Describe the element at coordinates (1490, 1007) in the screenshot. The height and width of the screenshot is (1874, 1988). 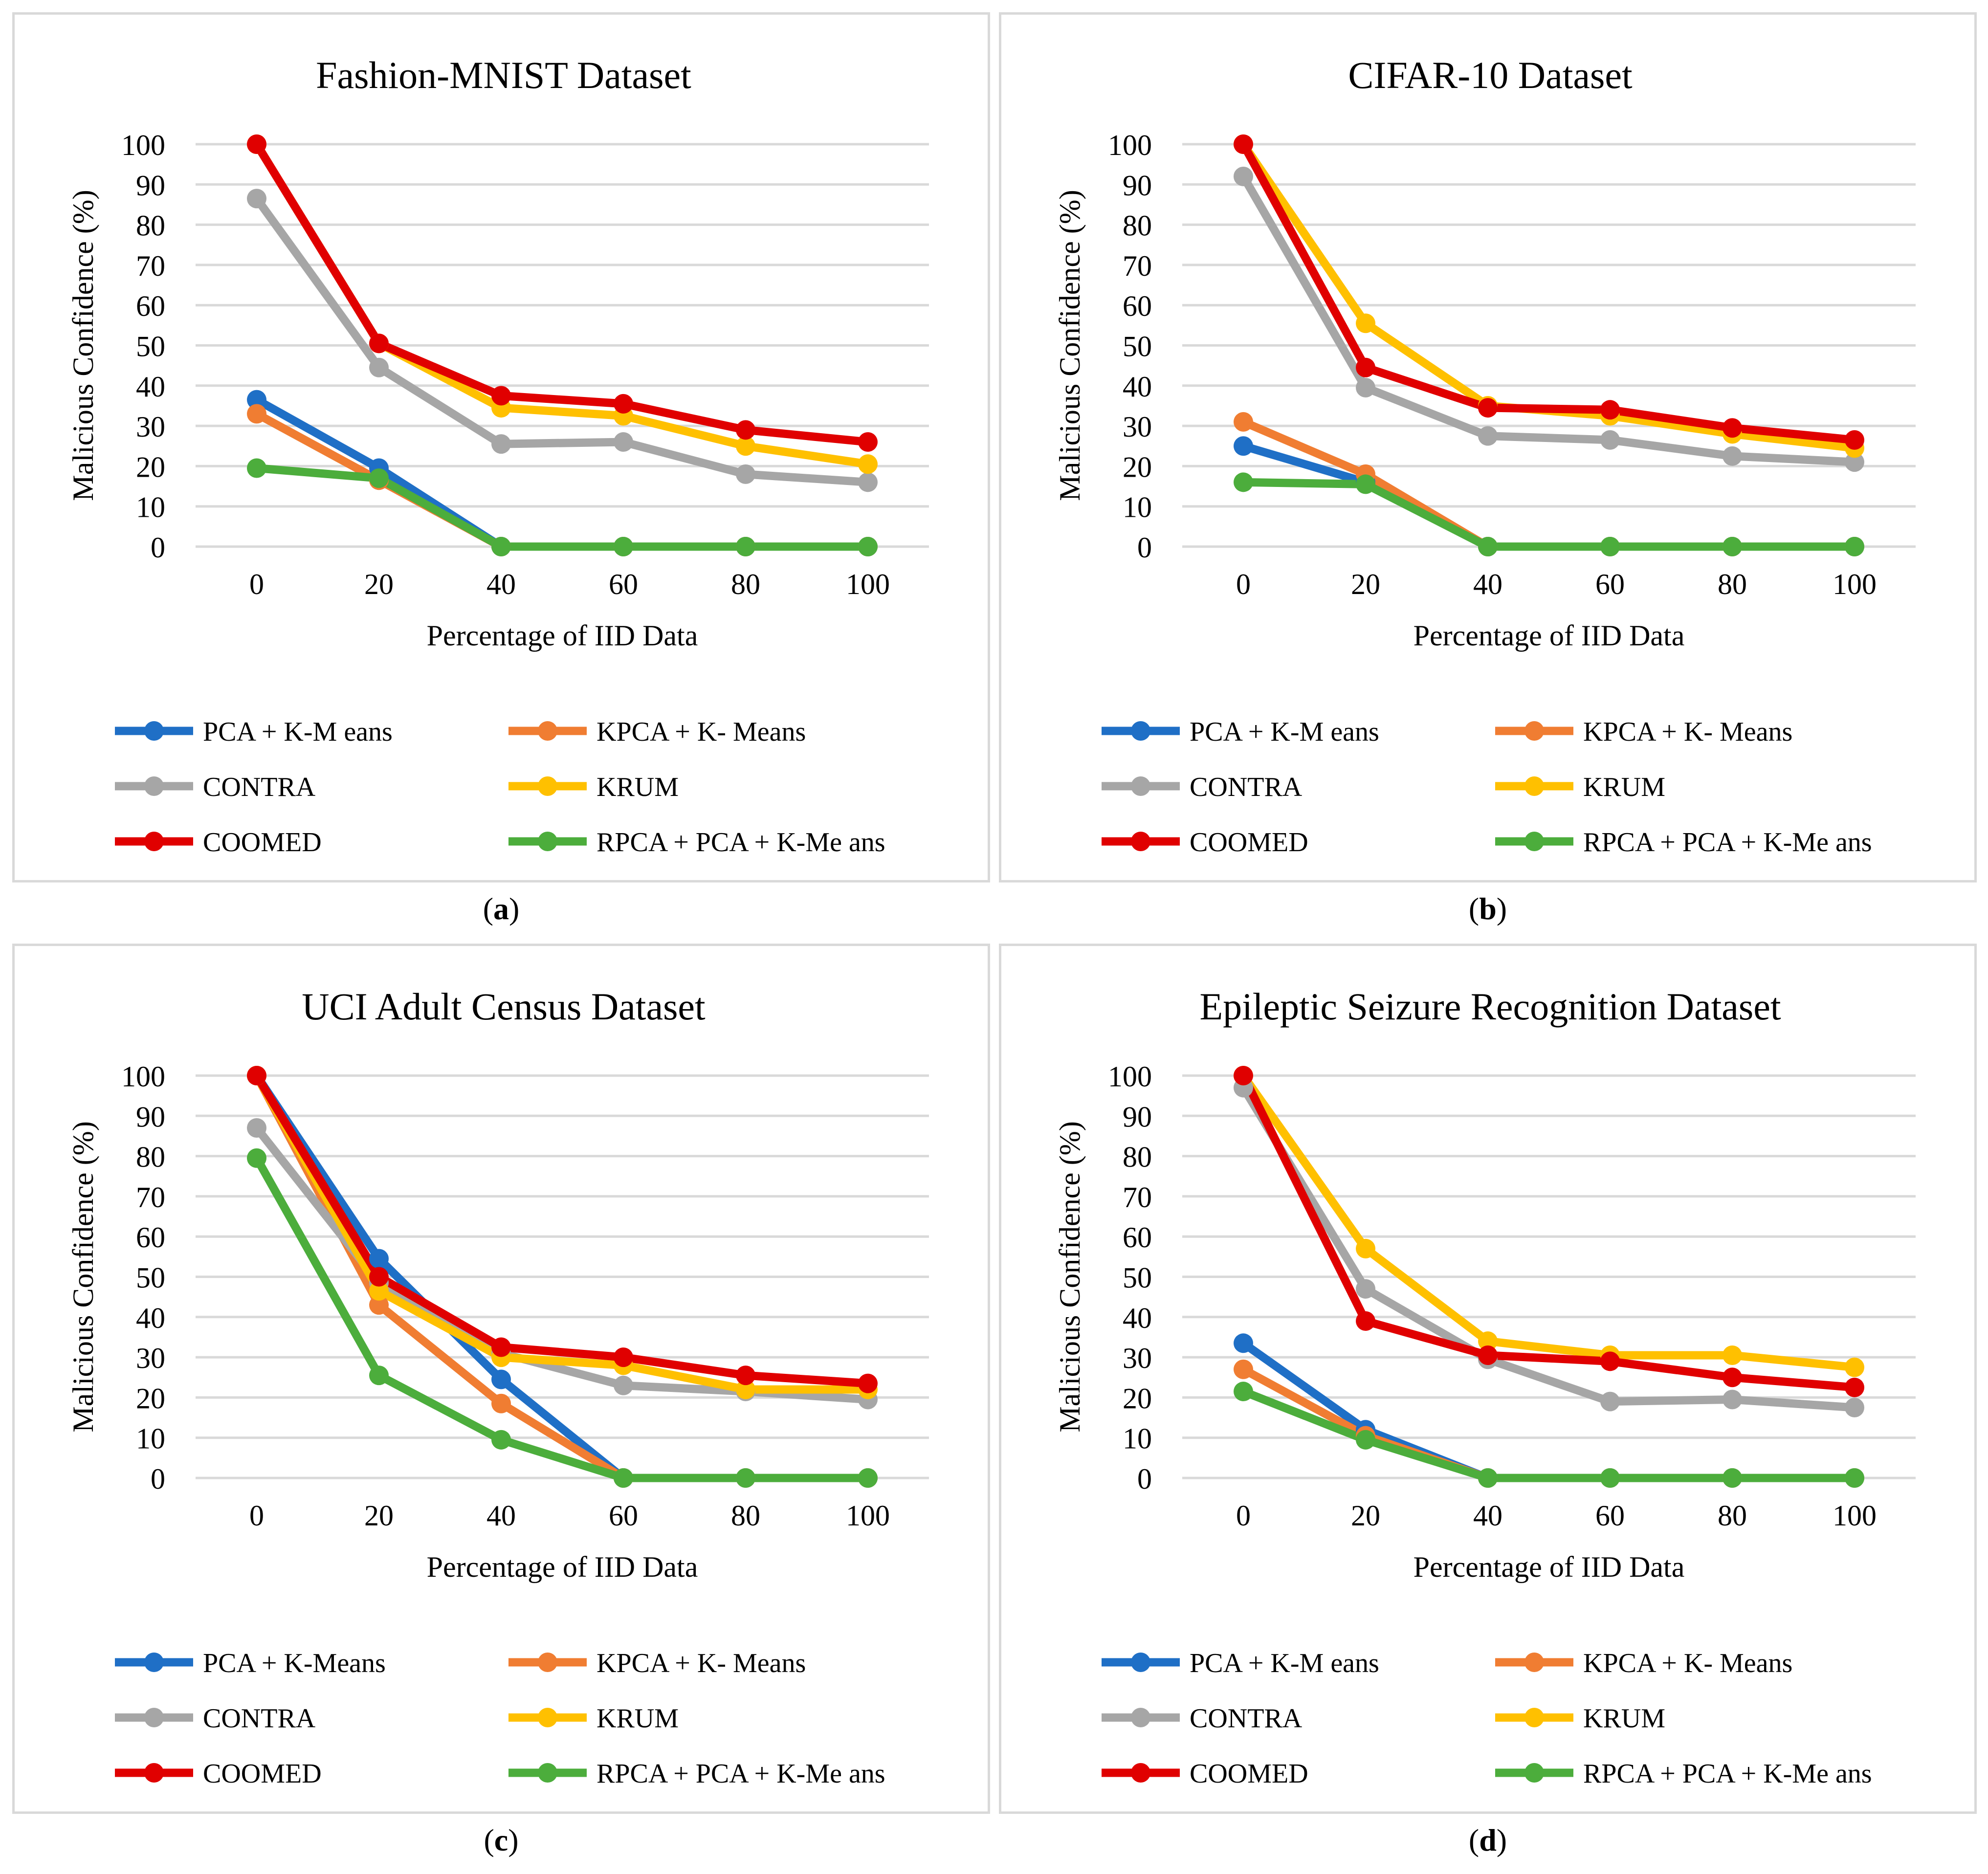
I see `chart-title: Epileptic Seizure Recognition Dataset` at that location.